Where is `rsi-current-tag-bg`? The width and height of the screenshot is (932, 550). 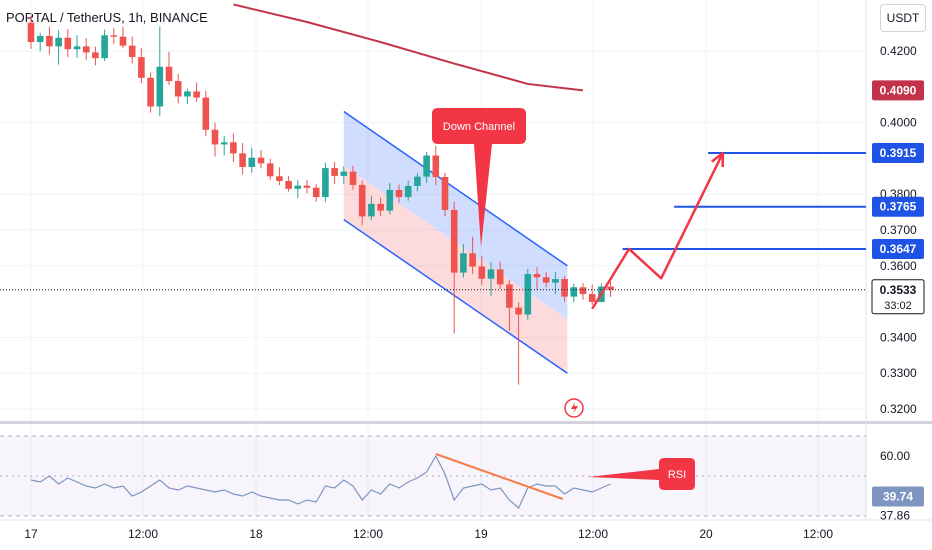 rsi-current-tag-bg is located at coordinates (898, 496).